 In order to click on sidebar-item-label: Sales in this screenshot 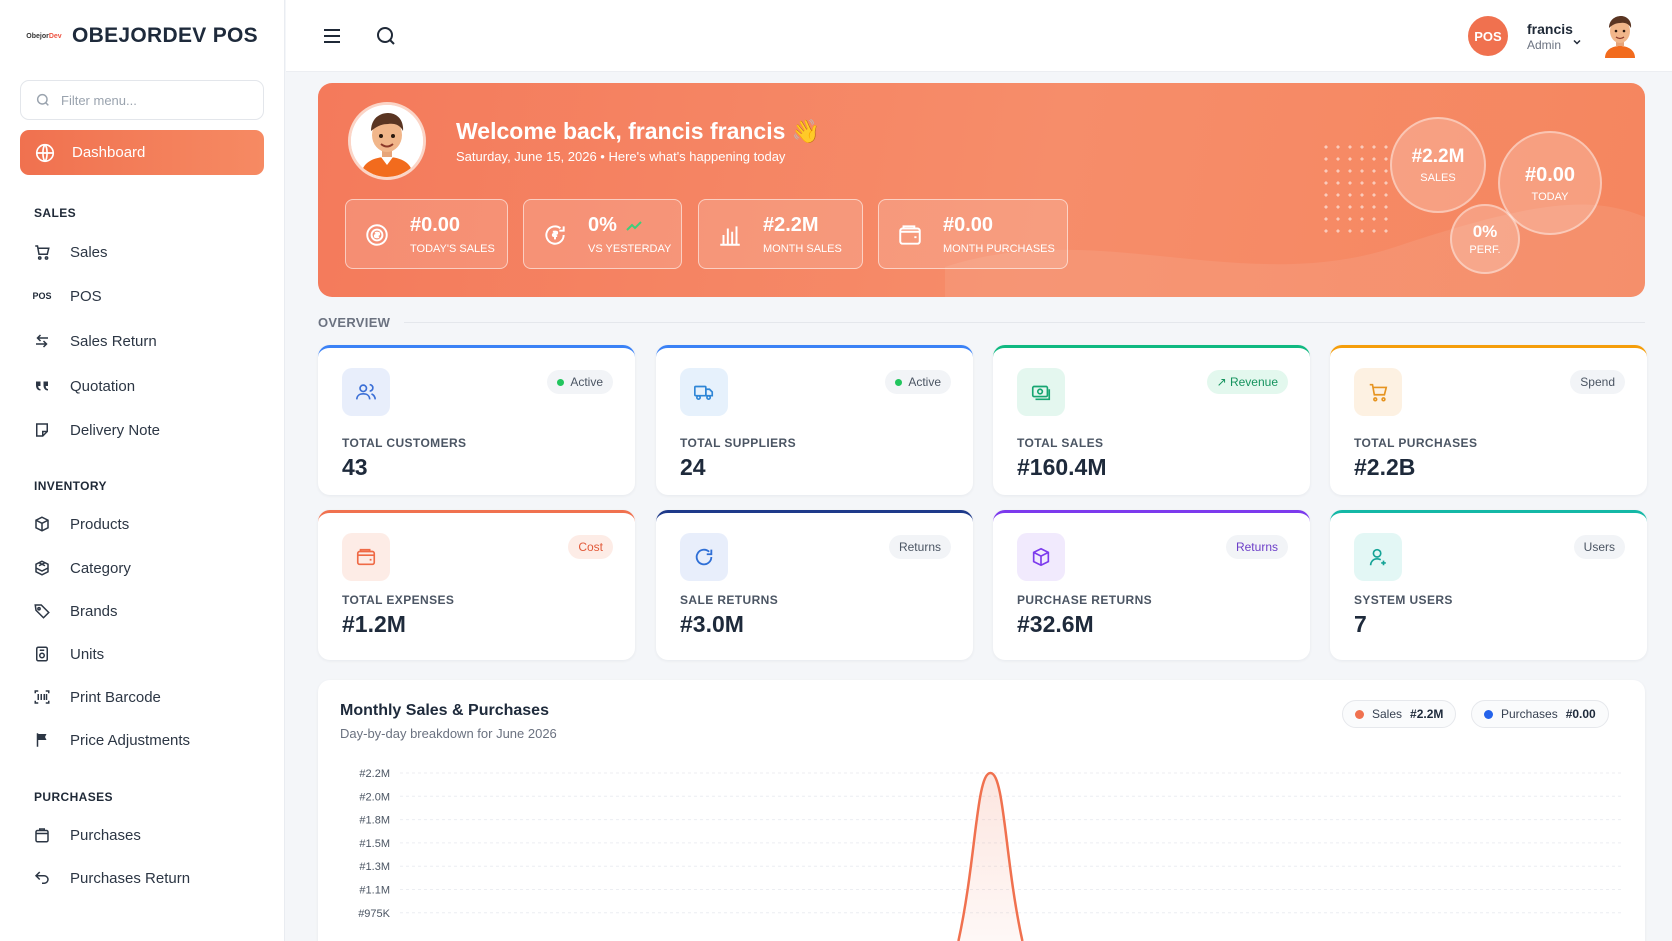, I will do `click(89, 252)`.